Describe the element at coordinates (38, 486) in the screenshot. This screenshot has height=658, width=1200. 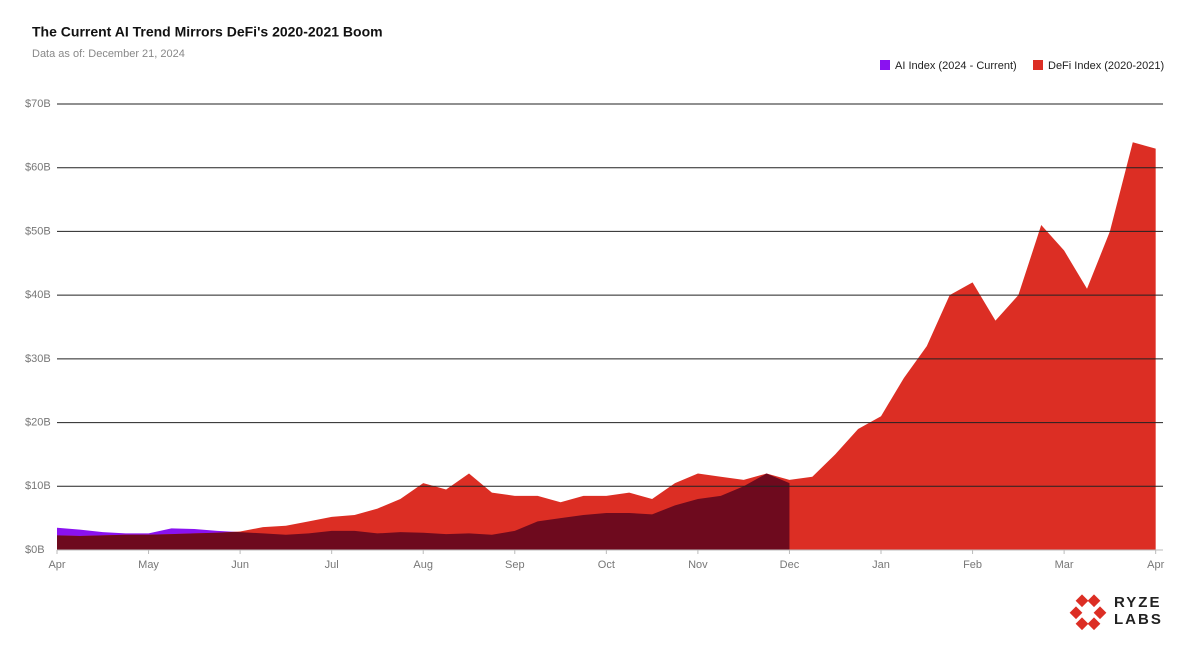
I see `y-tick-label: $10B` at that location.